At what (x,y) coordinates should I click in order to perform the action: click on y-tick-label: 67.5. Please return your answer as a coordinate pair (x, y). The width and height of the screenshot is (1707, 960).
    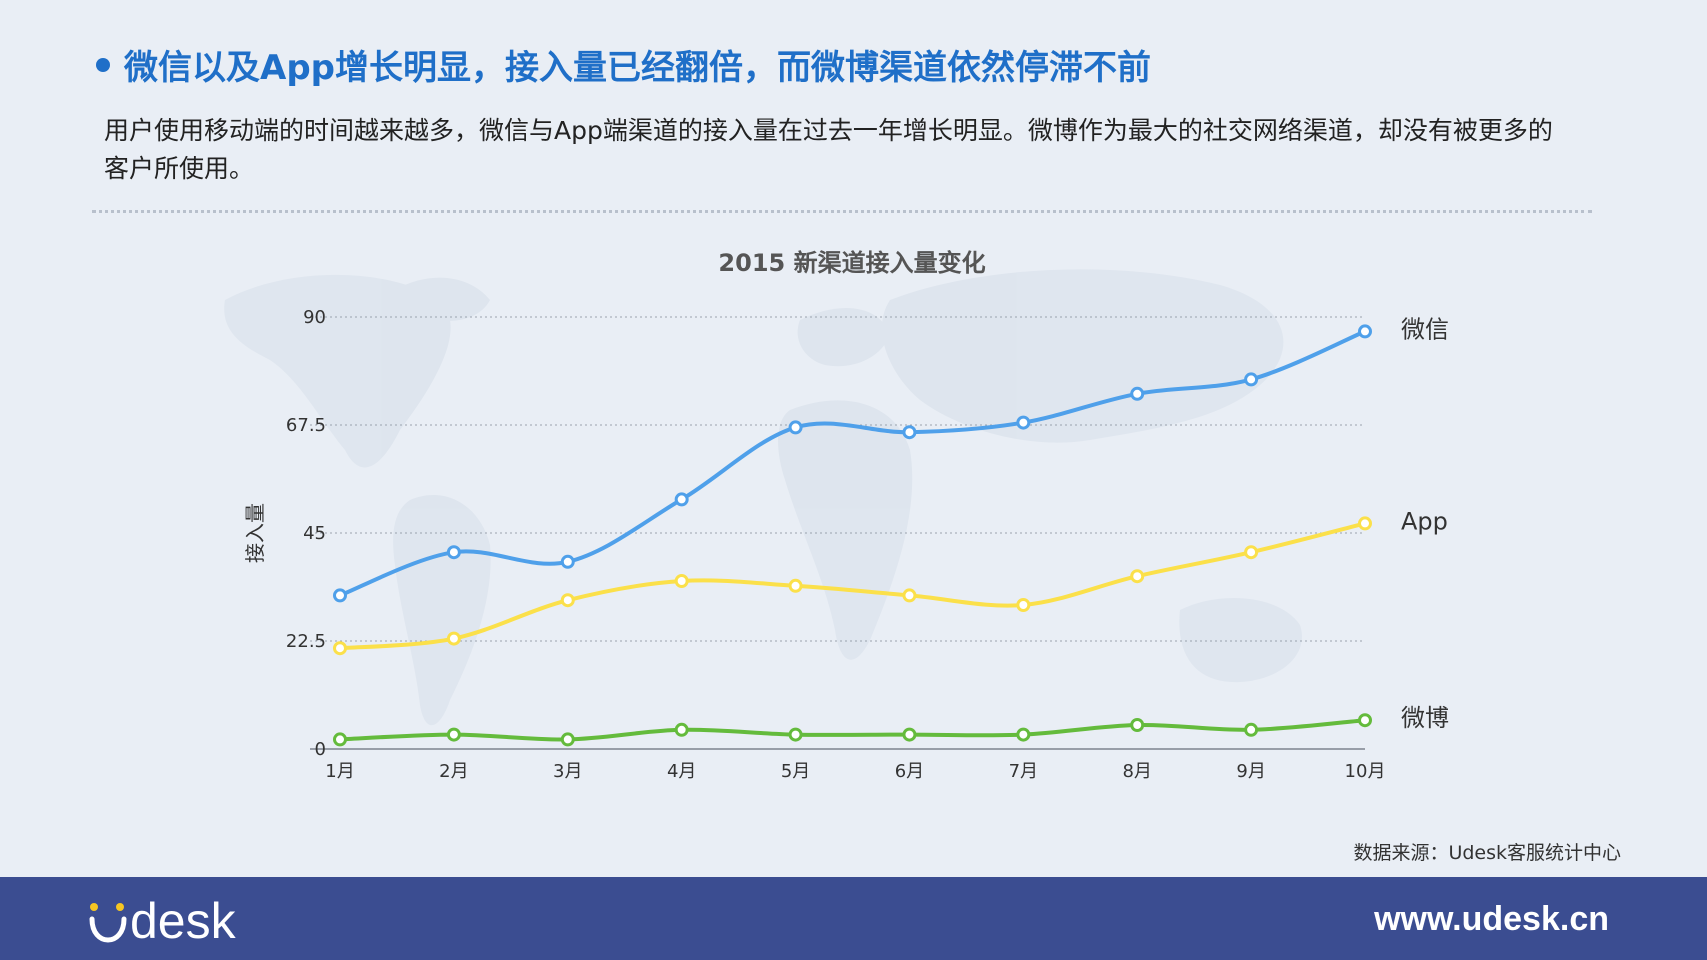
    Looking at the image, I should click on (306, 425).